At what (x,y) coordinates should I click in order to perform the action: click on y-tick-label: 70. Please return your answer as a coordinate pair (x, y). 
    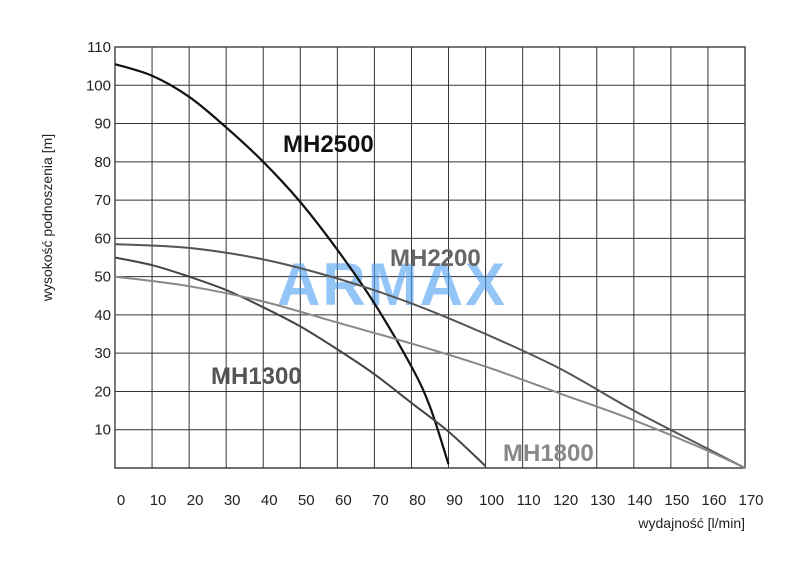
    Looking at the image, I should click on (102, 200).